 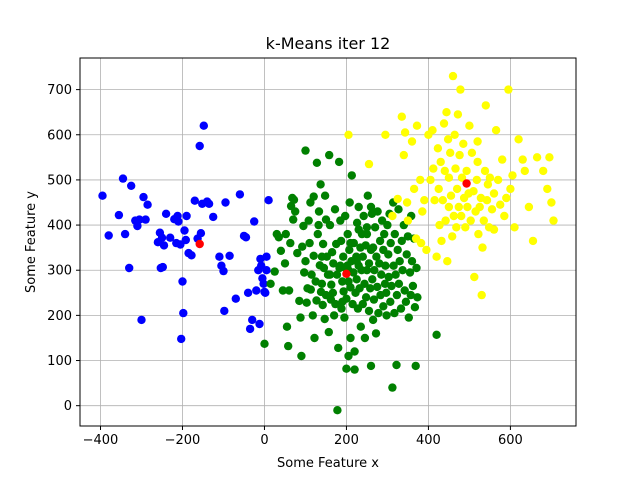 I want to click on y-tick-label: 700, so click(x=59, y=90).